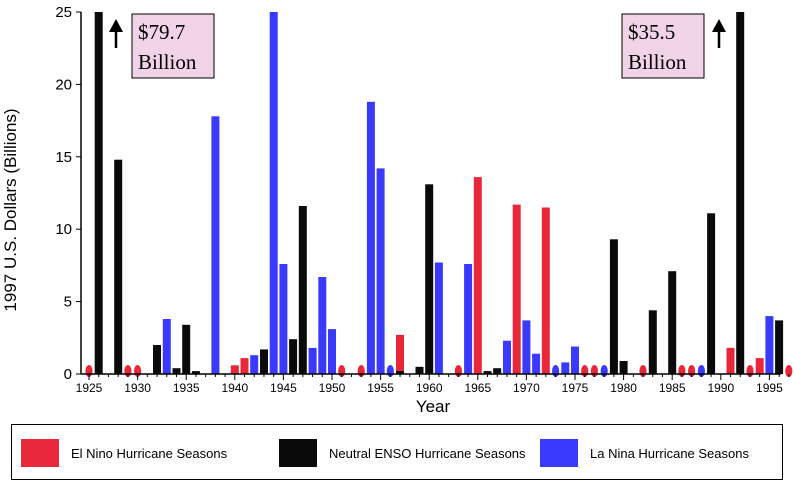  I want to click on x-tick-label-1985: 1985, so click(672, 388).